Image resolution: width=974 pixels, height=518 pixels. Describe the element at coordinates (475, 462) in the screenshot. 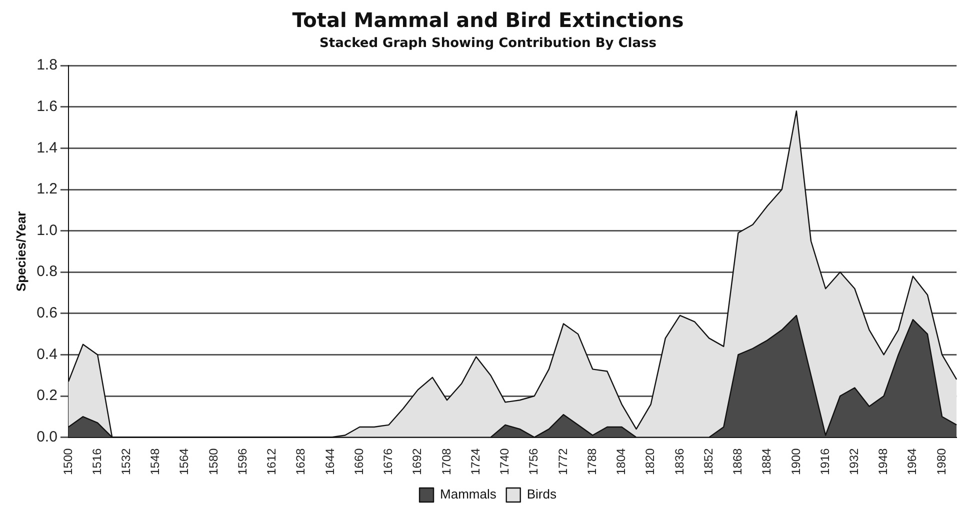

I see `x-tick-label: 1724` at that location.